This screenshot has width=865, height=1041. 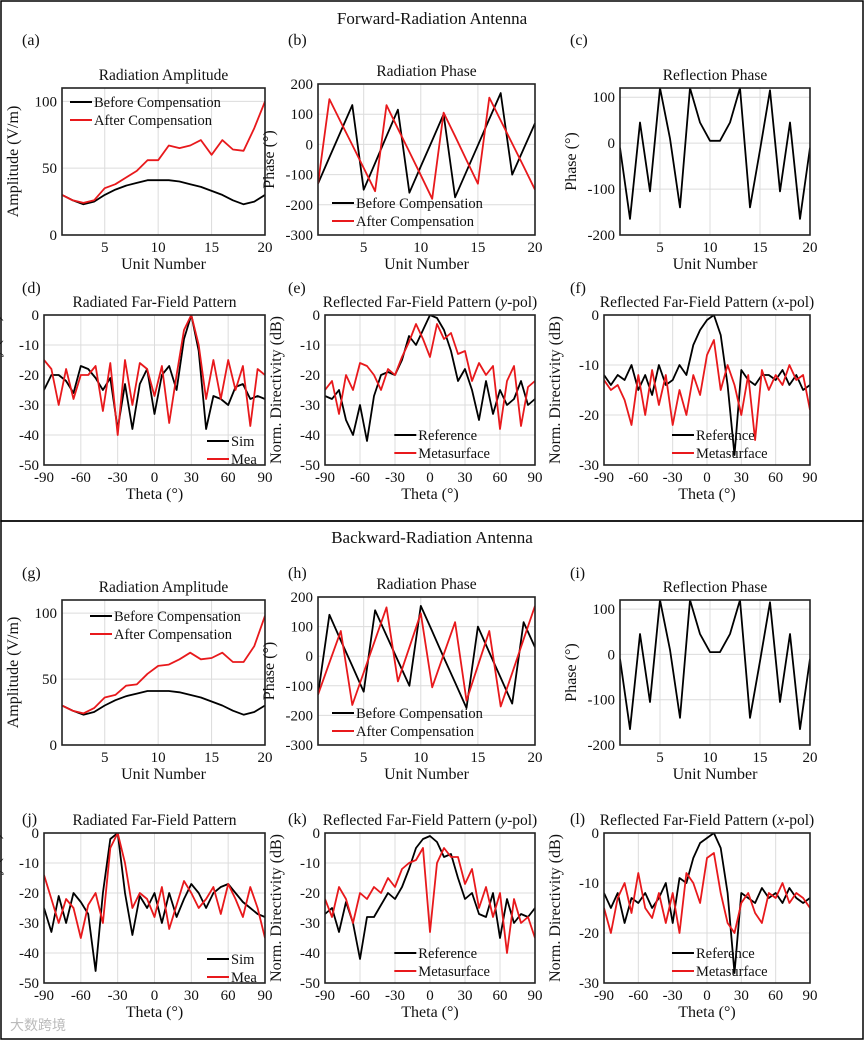 What do you see at coordinates (454, 972) in the screenshot?
I see `legend-label: Metasurface` at bounding box center [454, 972].